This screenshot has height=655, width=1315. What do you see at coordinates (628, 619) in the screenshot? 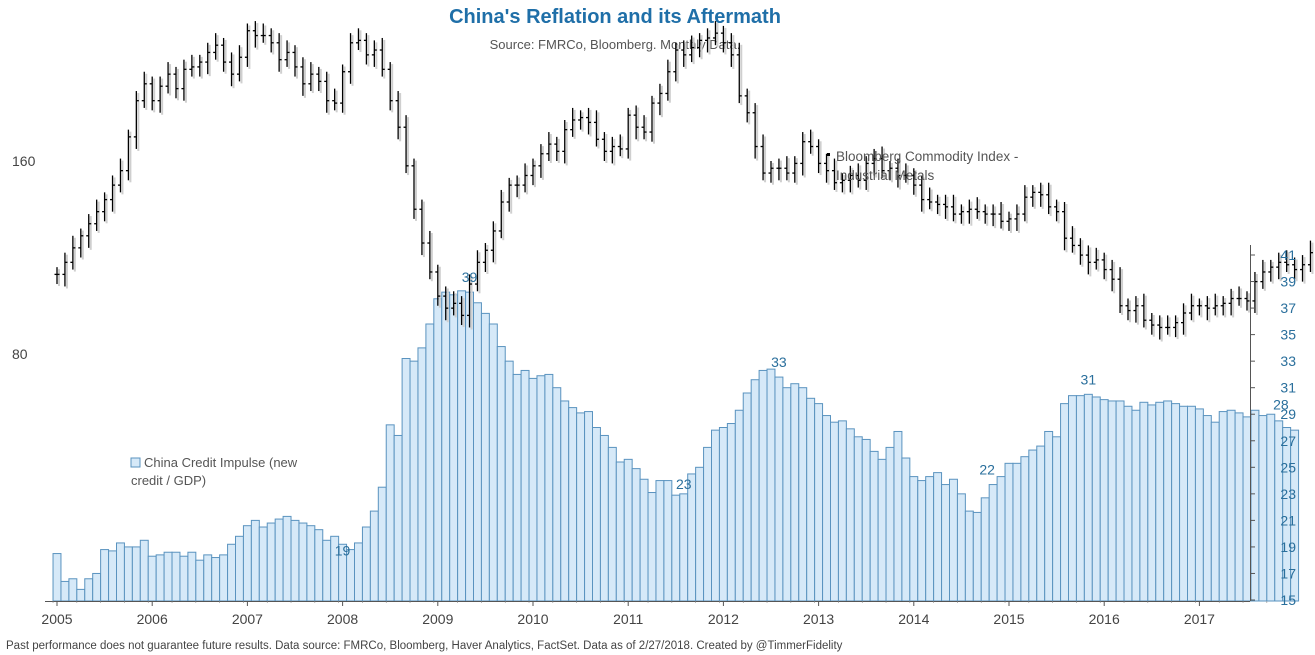
I see `x-tick-label: 2011` at bounding box center [628, 619].